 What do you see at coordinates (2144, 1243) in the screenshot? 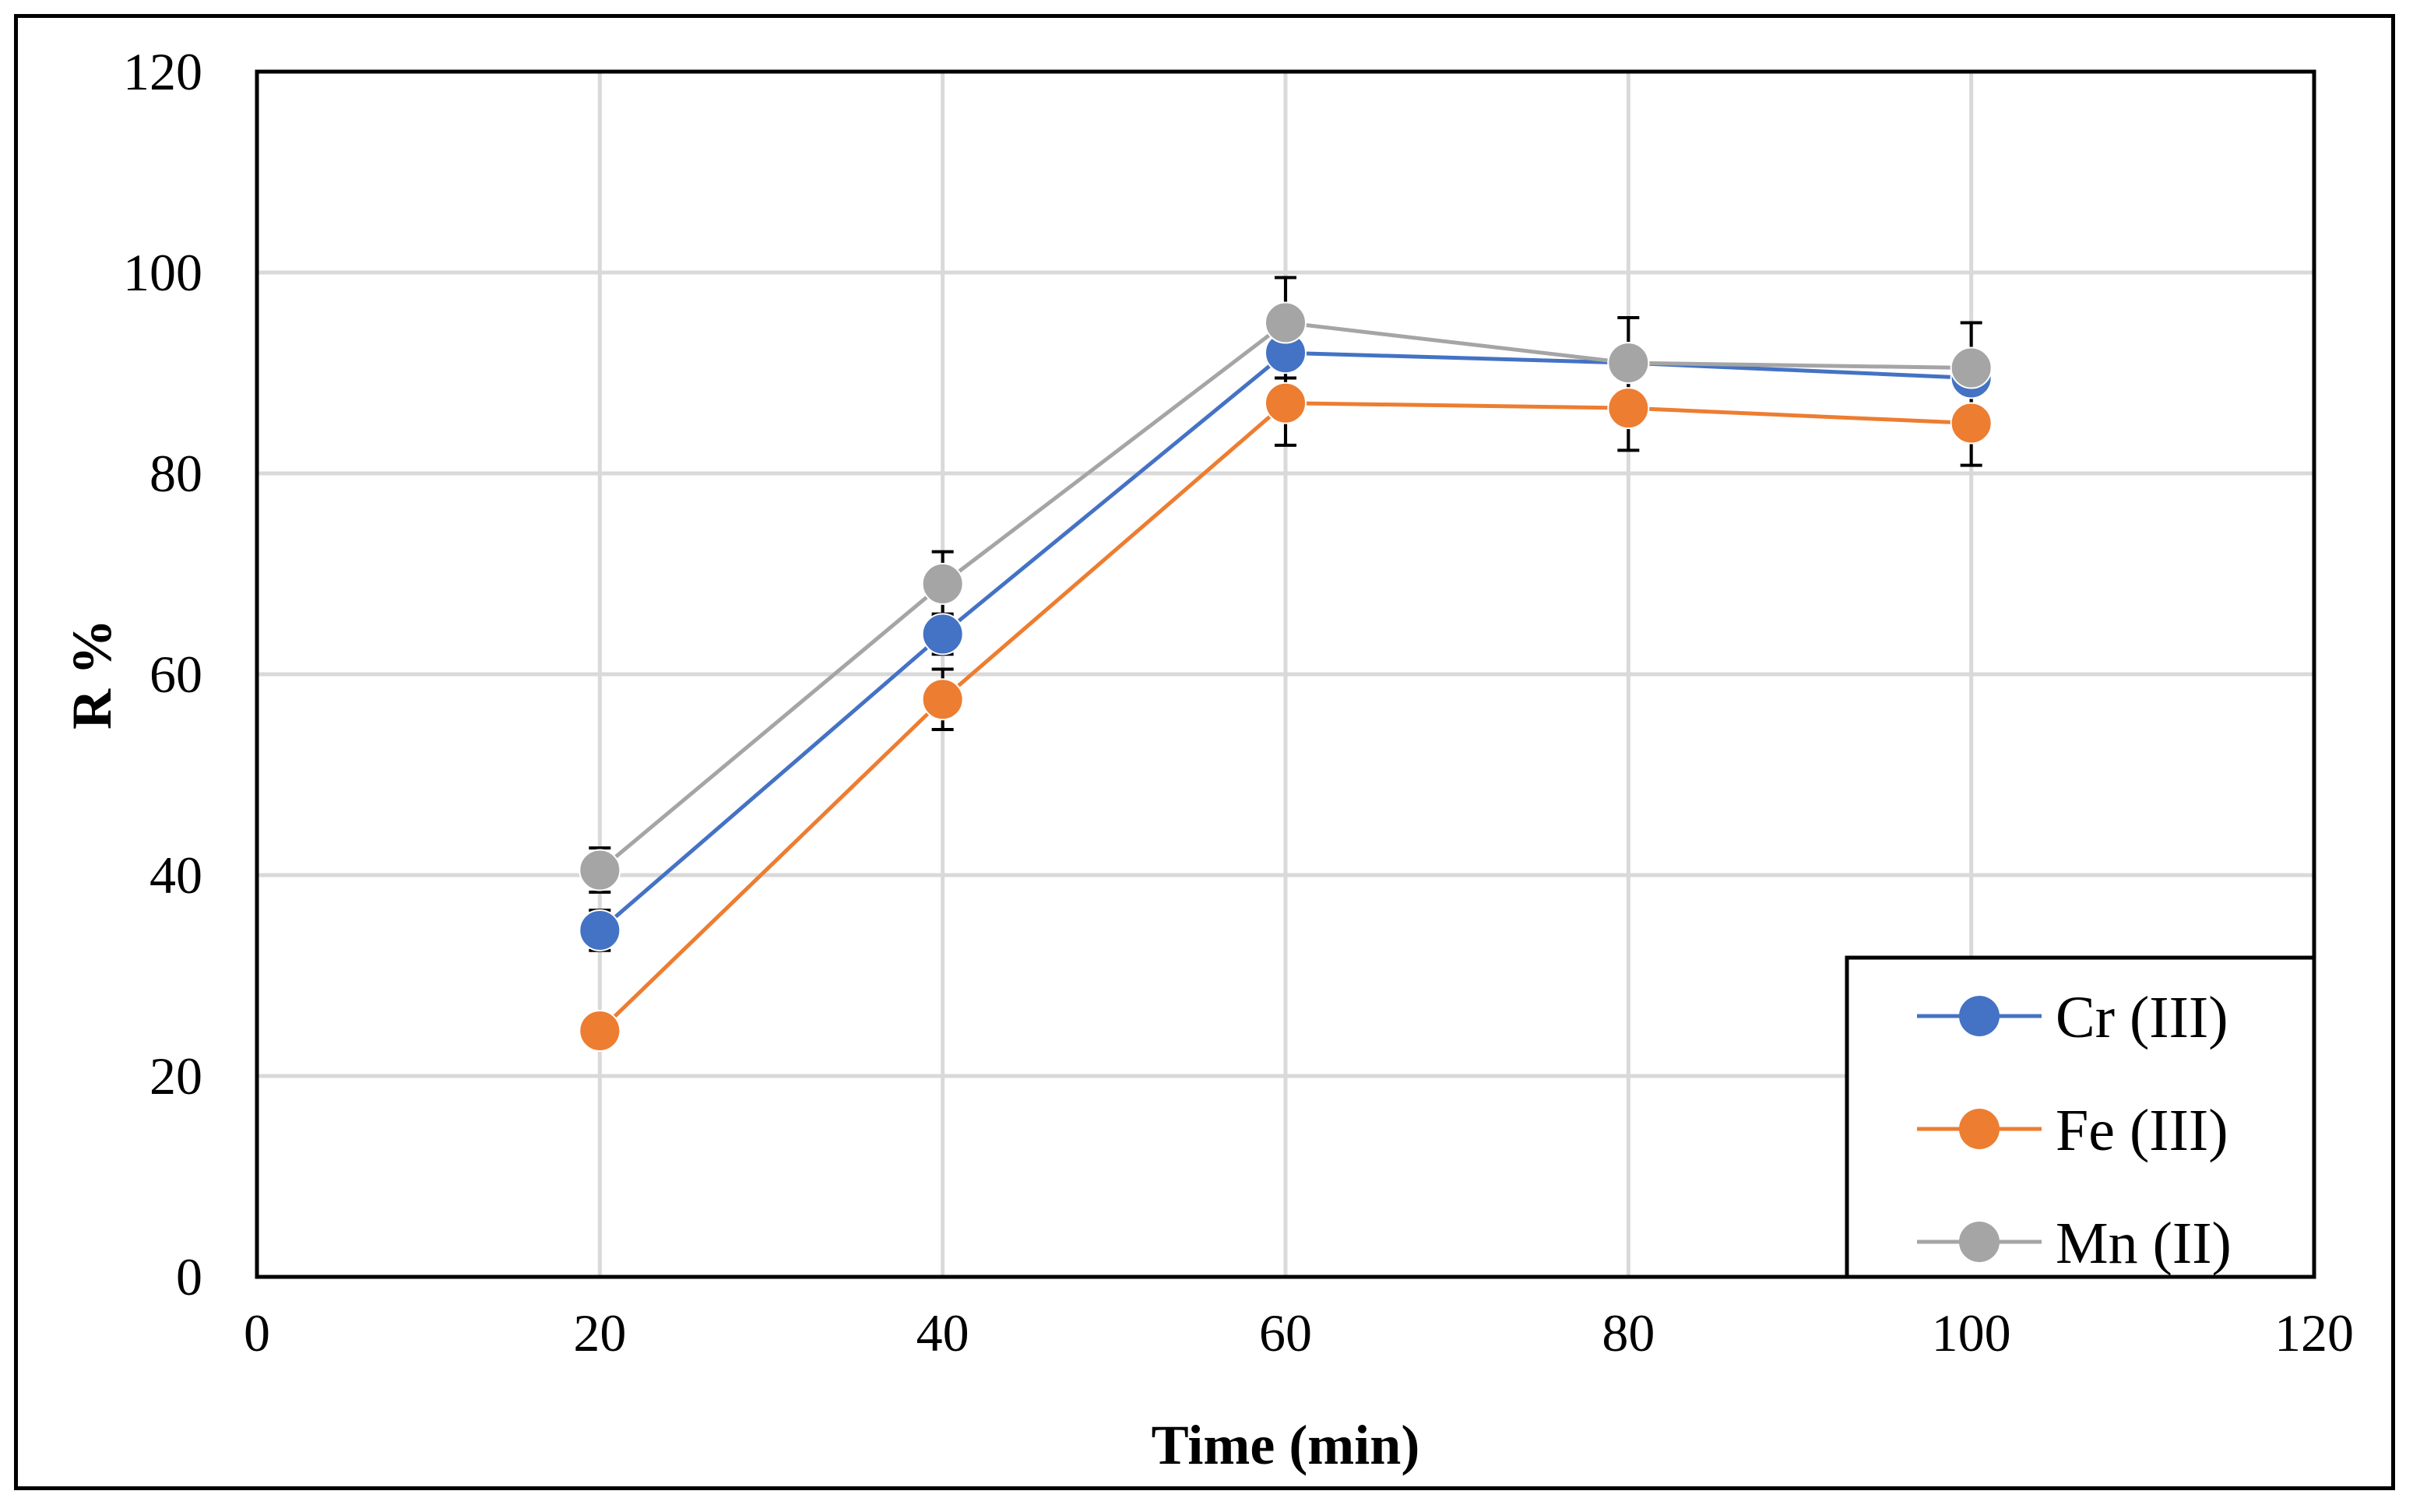
I see `legend-label: Mn (II)` at bounding box center [2144, 1243].